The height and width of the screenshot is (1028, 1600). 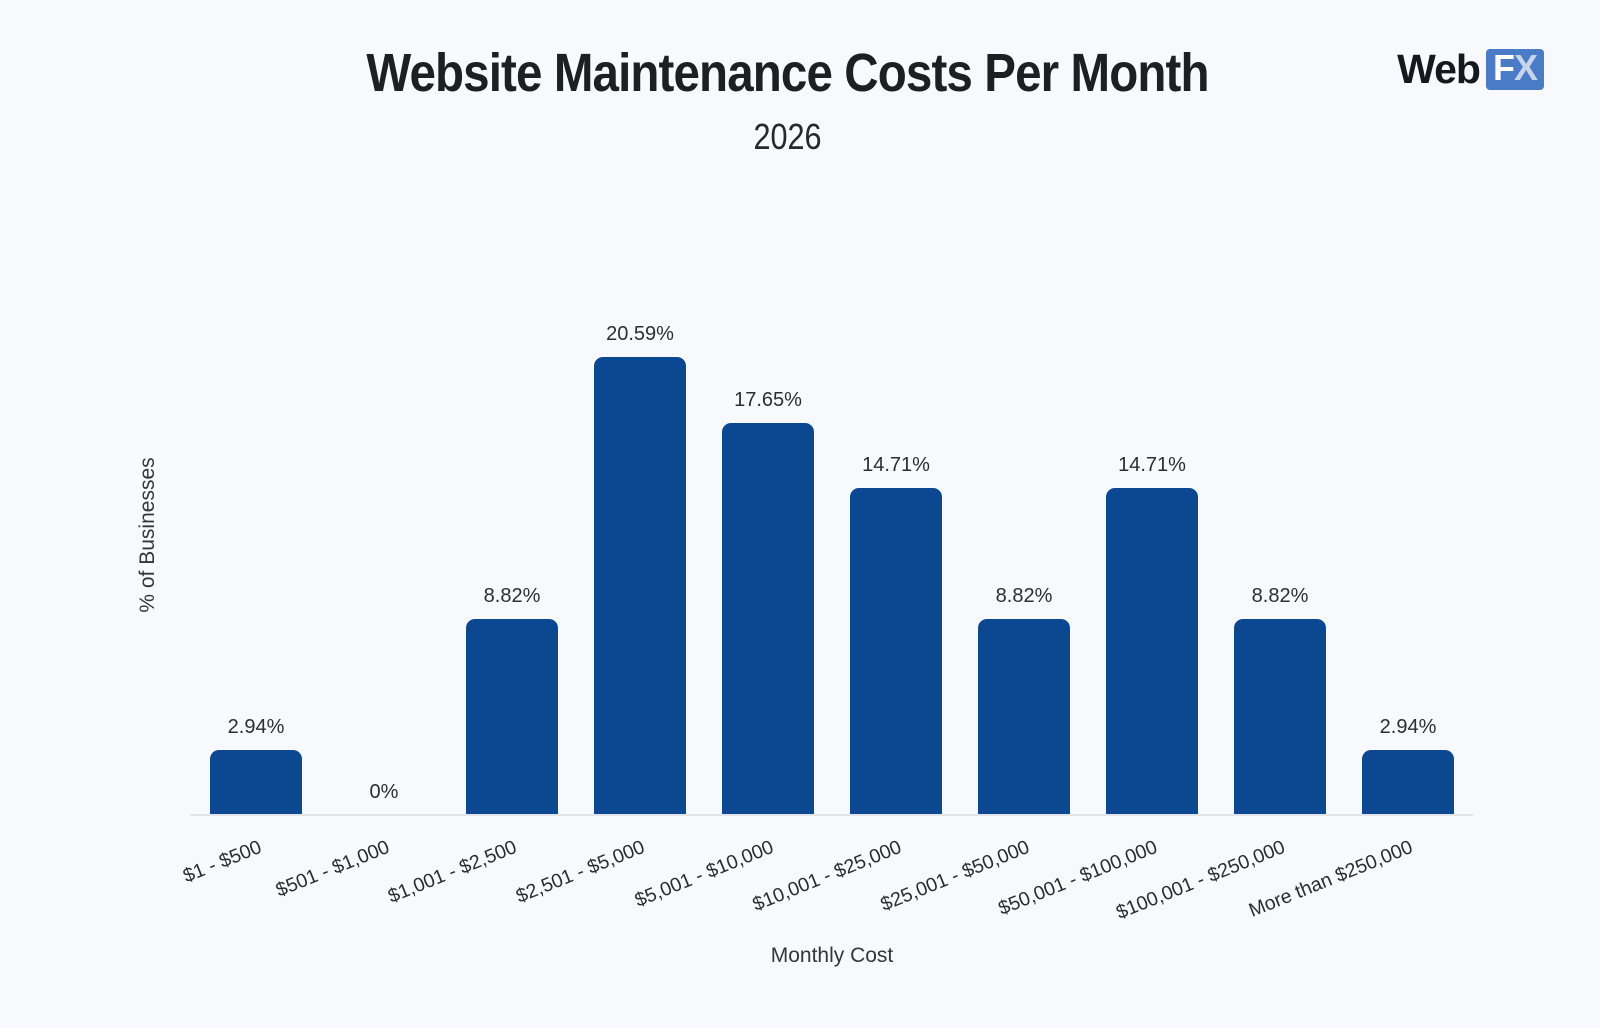 What do you see at coordinates (787, 73) in the screenshot?
I see `chart-title: Website Maintenance Costs Per Month` at bounding box center [787, 73].